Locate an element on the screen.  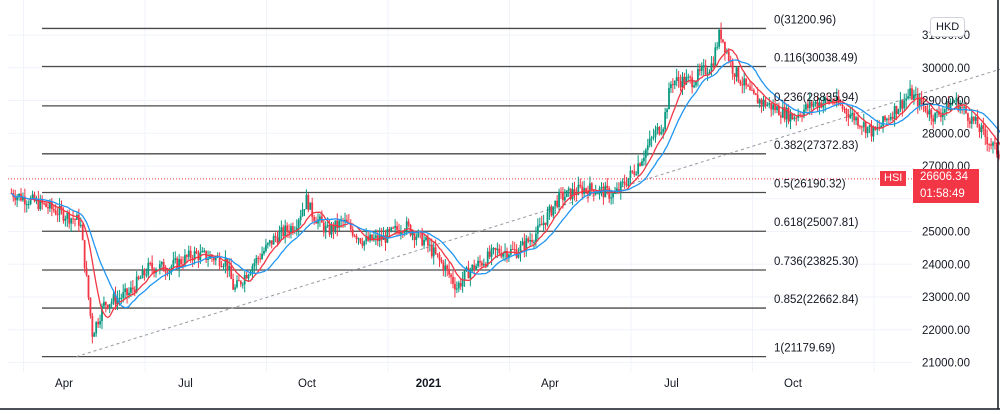
price-axis-tick: 22000.00 is located at coordinates (946, 331).